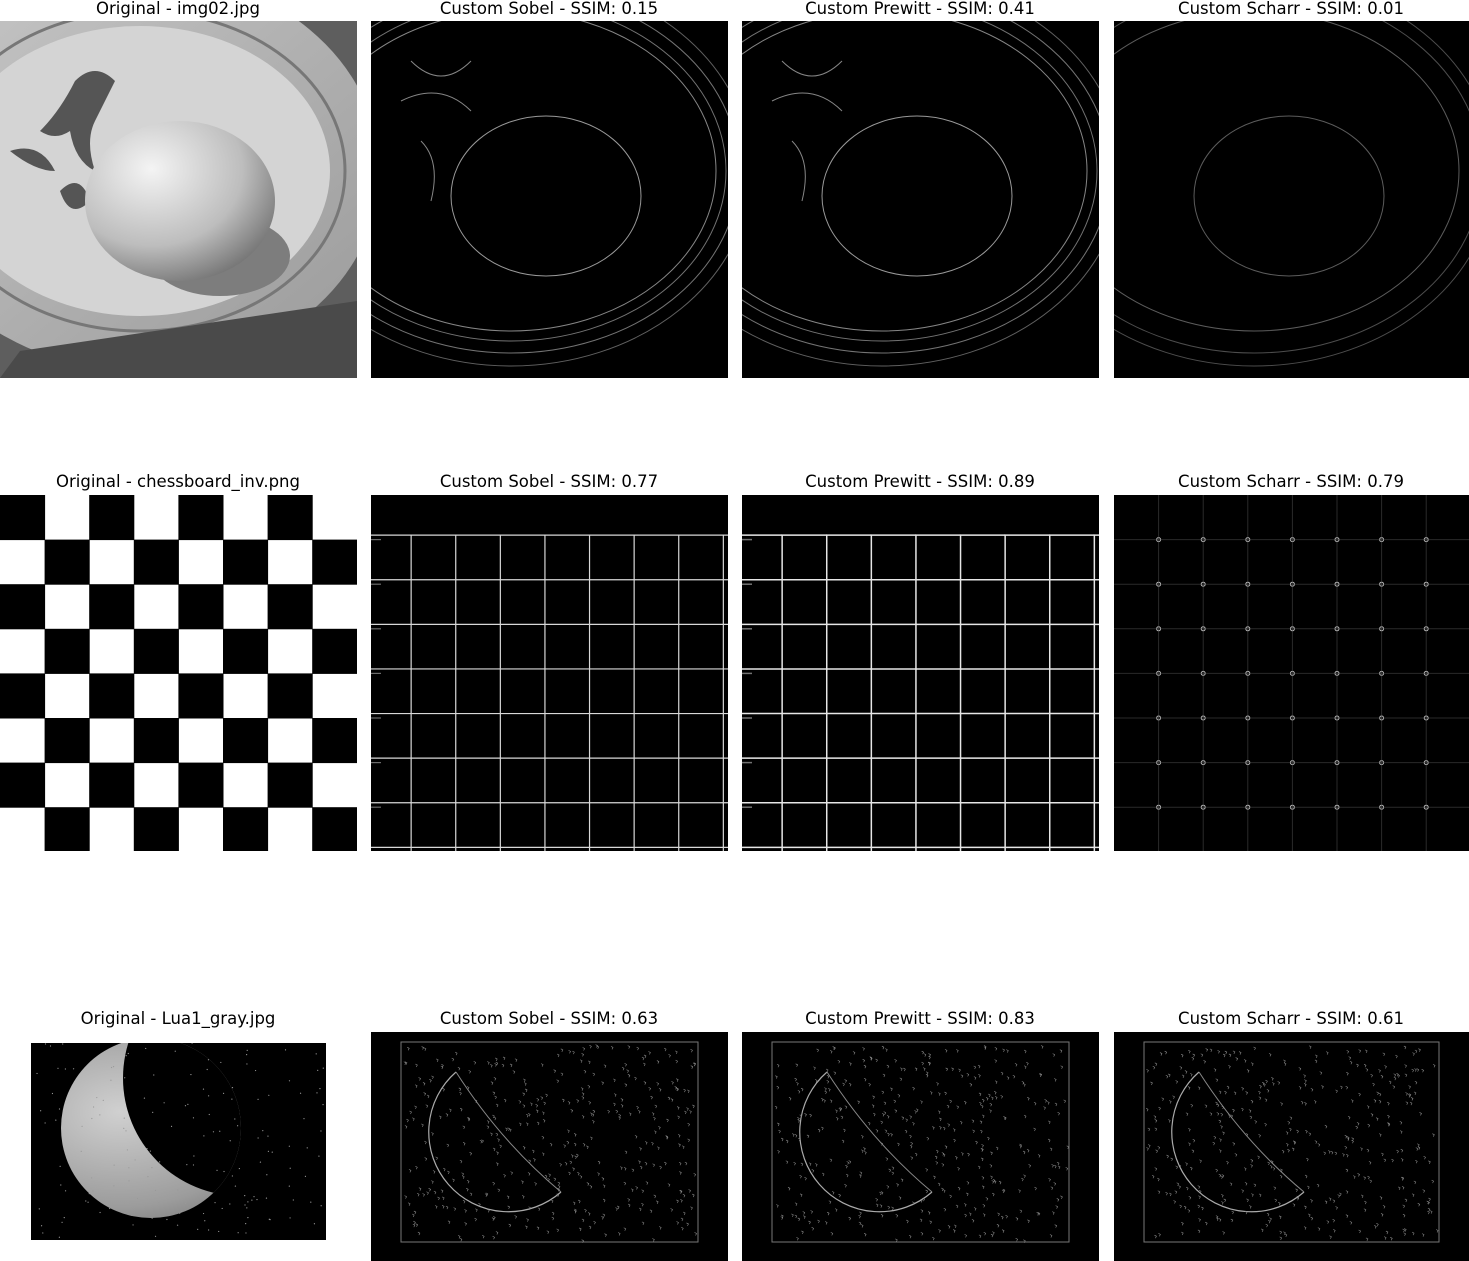 The image size is (1469, 1261). Describe the element at coordinates (549, 199) in the screenshot. I see `sobel-egg-edges` at that location.